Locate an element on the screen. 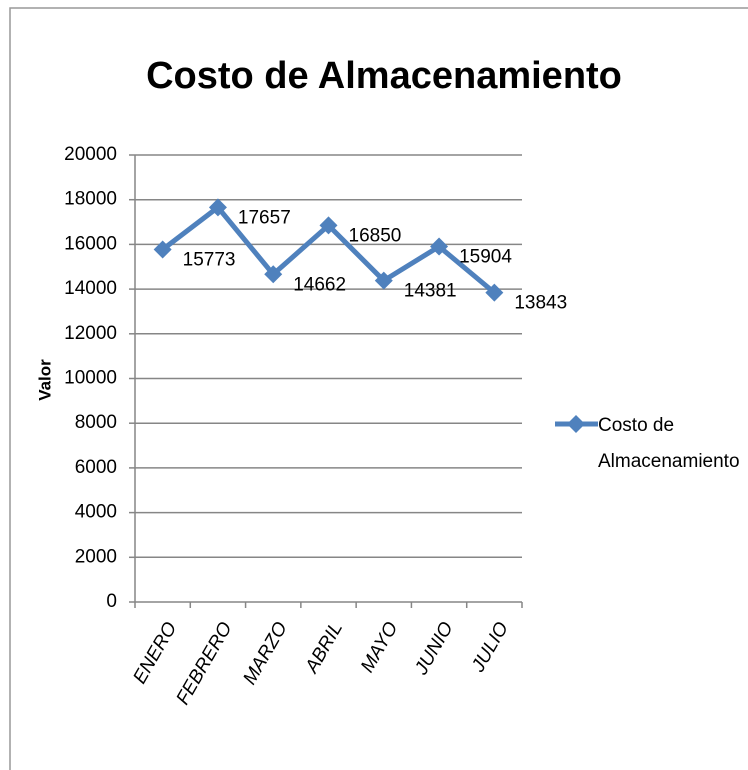  y-tick-label: 20000 is located at coordinates (90, 154).